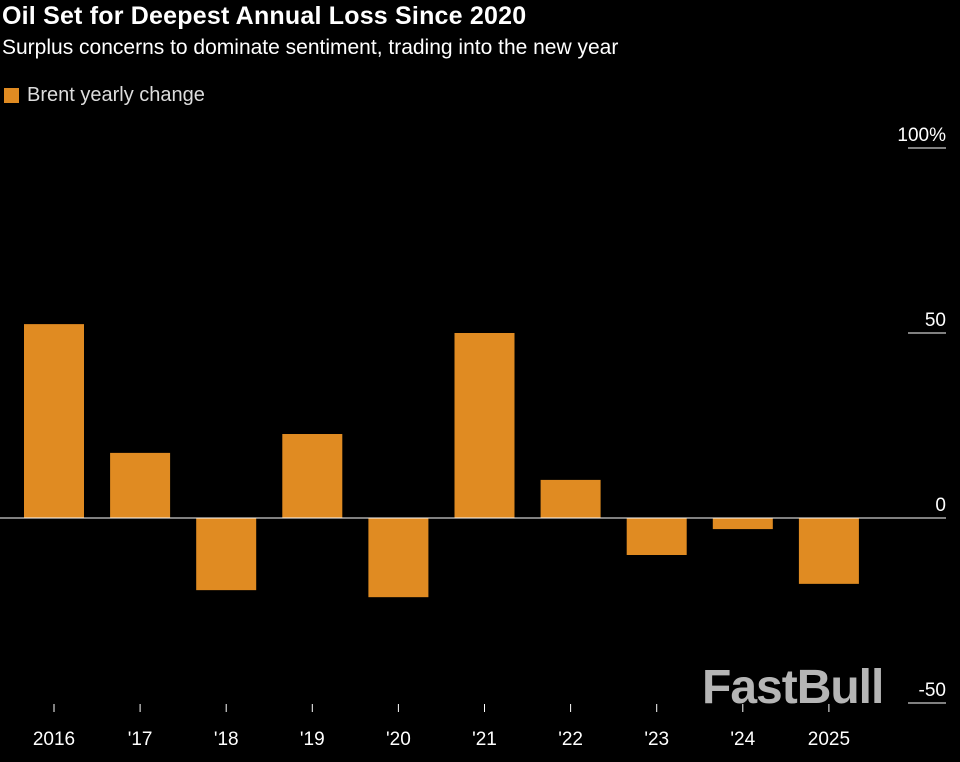  What do you see at coordinates (940, 505) in the screenshot?
I see `y-tick-label: 0` at bounding box center [940, 505].